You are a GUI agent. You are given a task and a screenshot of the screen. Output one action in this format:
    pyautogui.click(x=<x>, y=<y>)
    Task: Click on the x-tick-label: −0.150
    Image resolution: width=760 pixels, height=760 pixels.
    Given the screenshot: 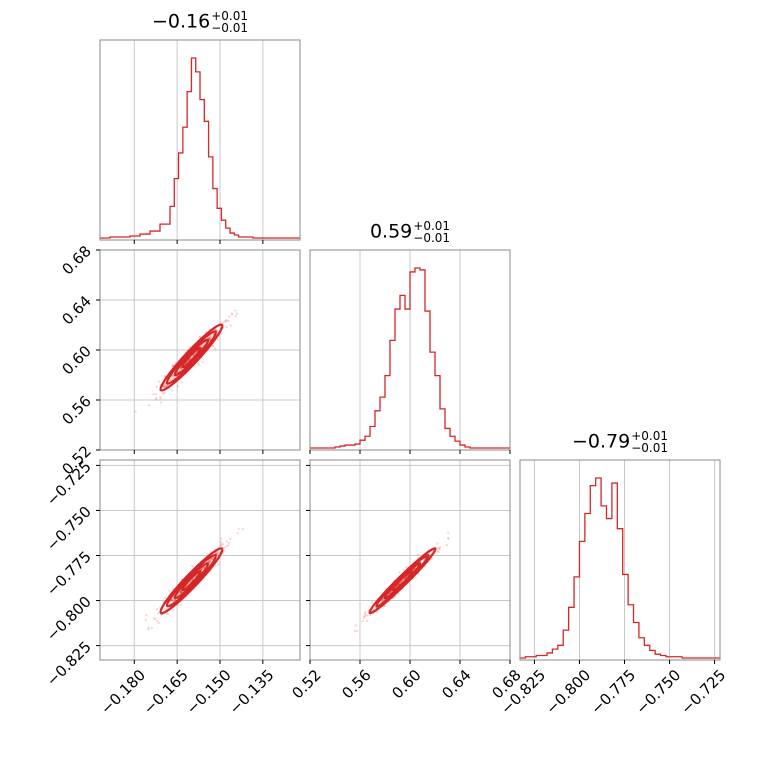 What is the action you would take?
    pyautogui.click(x=209, y=692)
    